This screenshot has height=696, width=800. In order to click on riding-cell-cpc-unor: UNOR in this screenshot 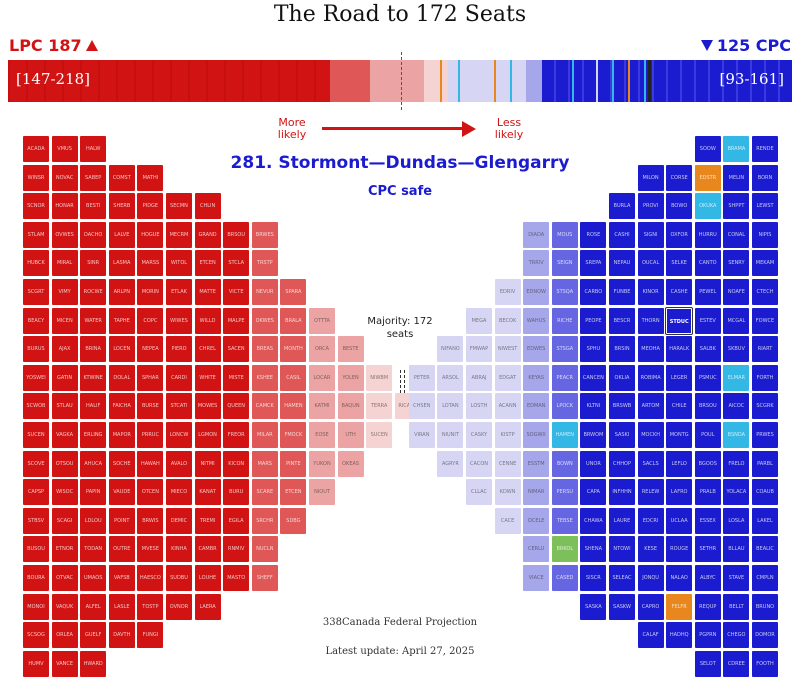, I will do `click(593, 463)`.